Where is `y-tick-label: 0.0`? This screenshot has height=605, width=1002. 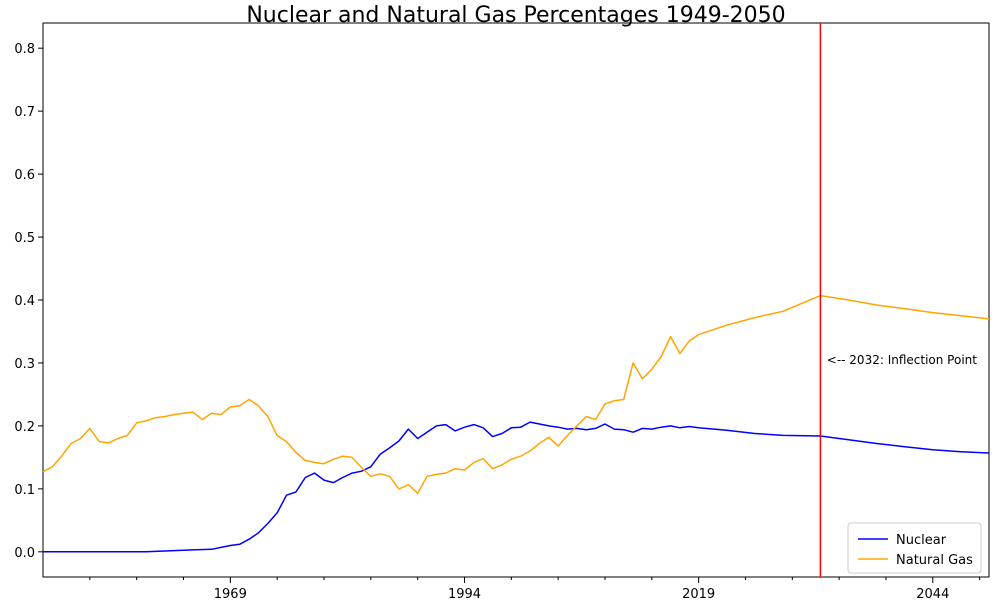
y-tick-label: 0.0 is located at coordinates (24, 553).